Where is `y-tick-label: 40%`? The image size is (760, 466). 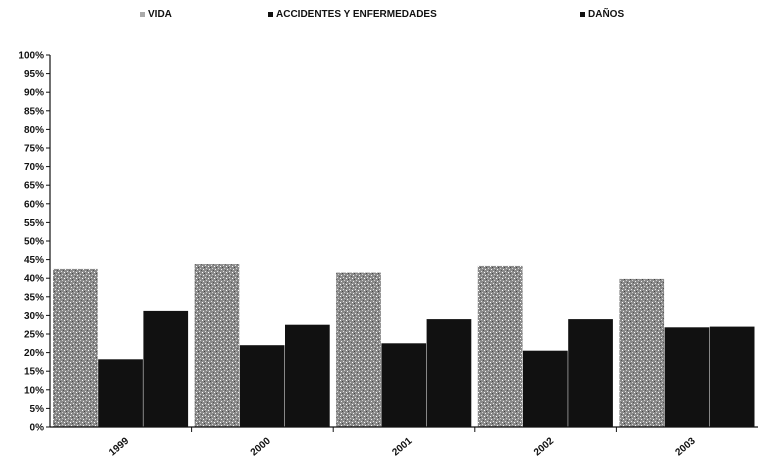 y-tick-label: 40% is located at coordinates (34, 279).